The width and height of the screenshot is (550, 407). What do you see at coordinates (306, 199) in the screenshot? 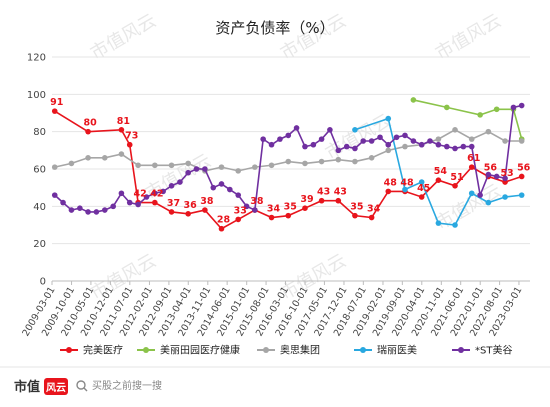
I see `data-label: 39` at bounding box center [306, 199].